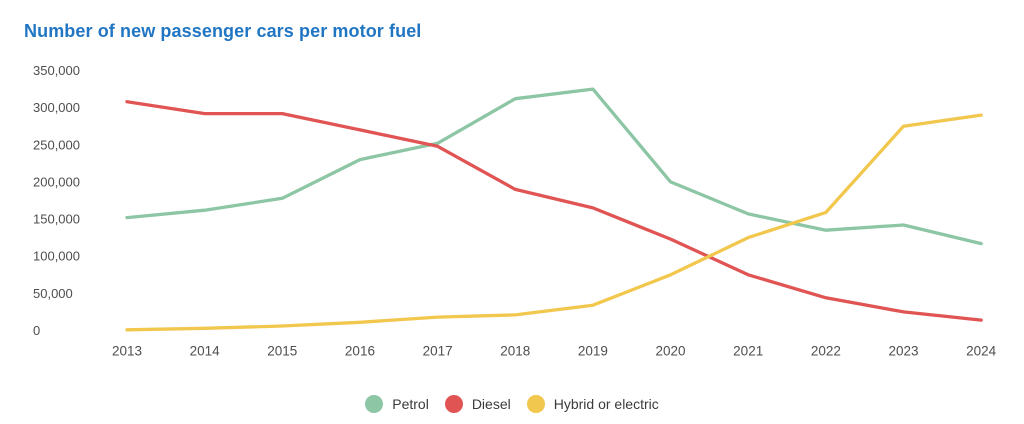 This screenshot has width=1024, height=424. Describe the element at coordinates (56, 181) in the screenshot. I see `y-axis-tick-label: 200,000` at that location.